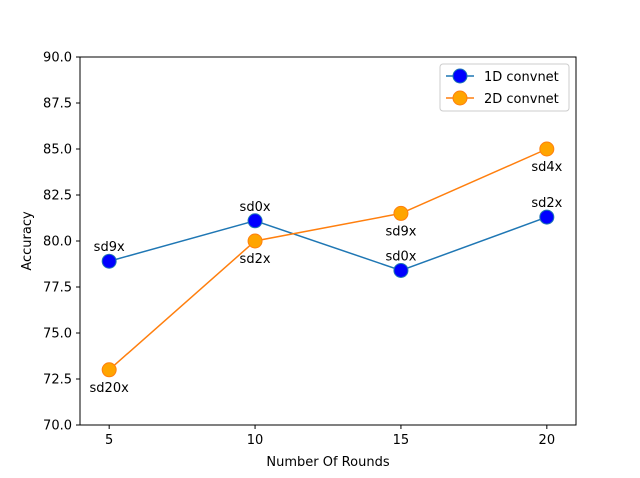 The image size is (640, 478). What do you see at coordinates (460, 98) in the screenshot?
I see `legend-marker-2d` at bounding box center [460, 98].